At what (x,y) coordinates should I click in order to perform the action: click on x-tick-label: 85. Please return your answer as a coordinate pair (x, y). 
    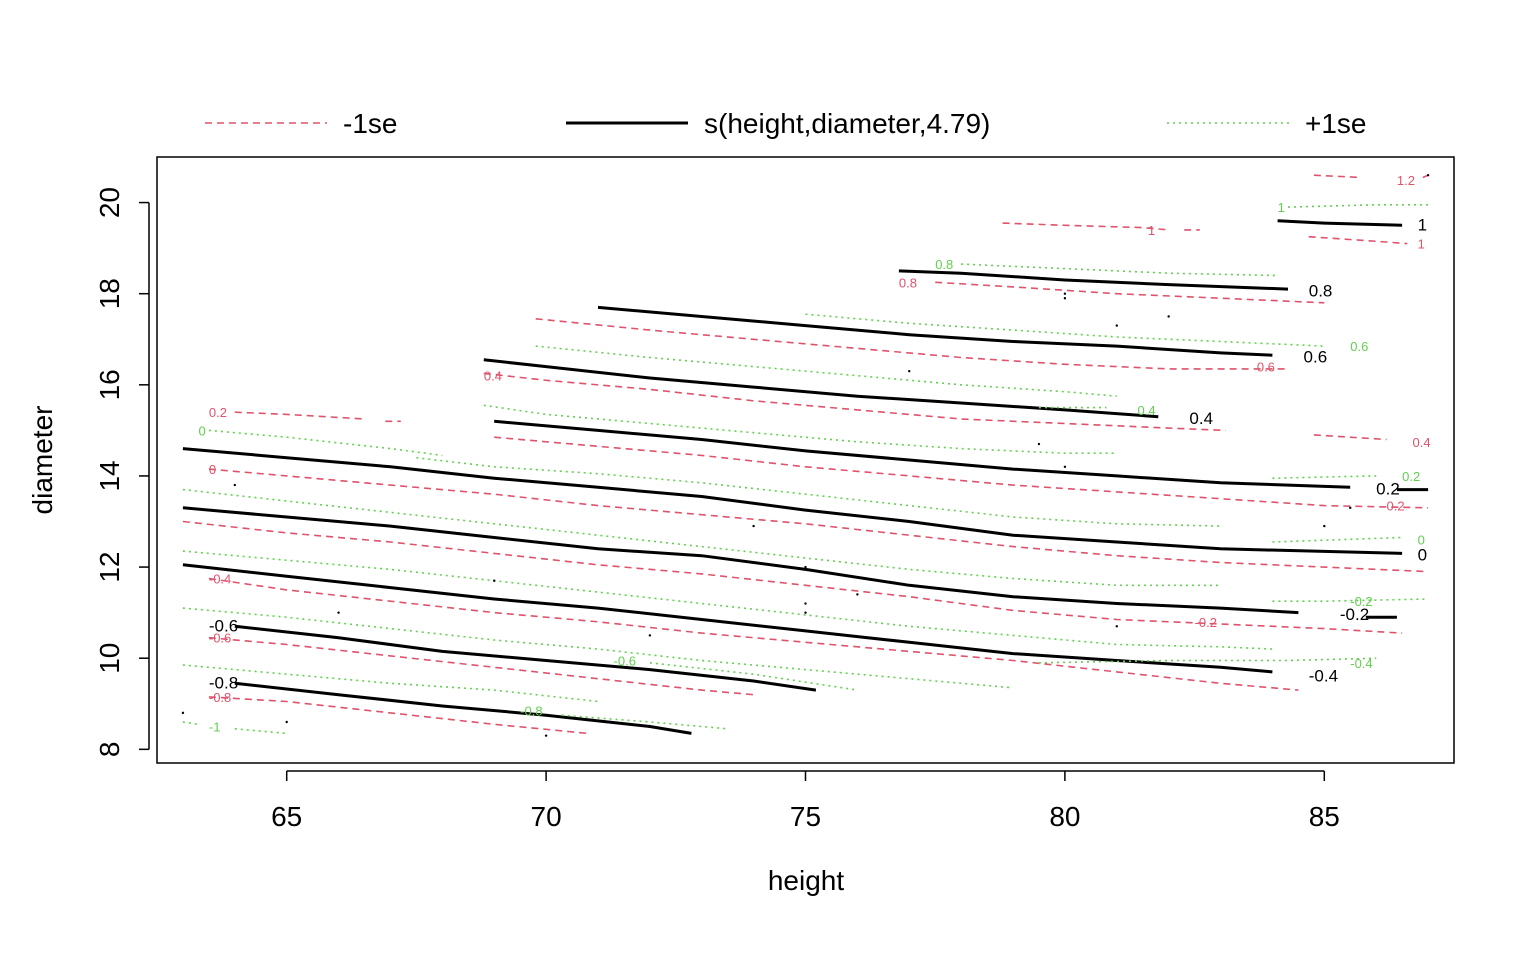
    Looking at the image, I should click on (1324, 816).